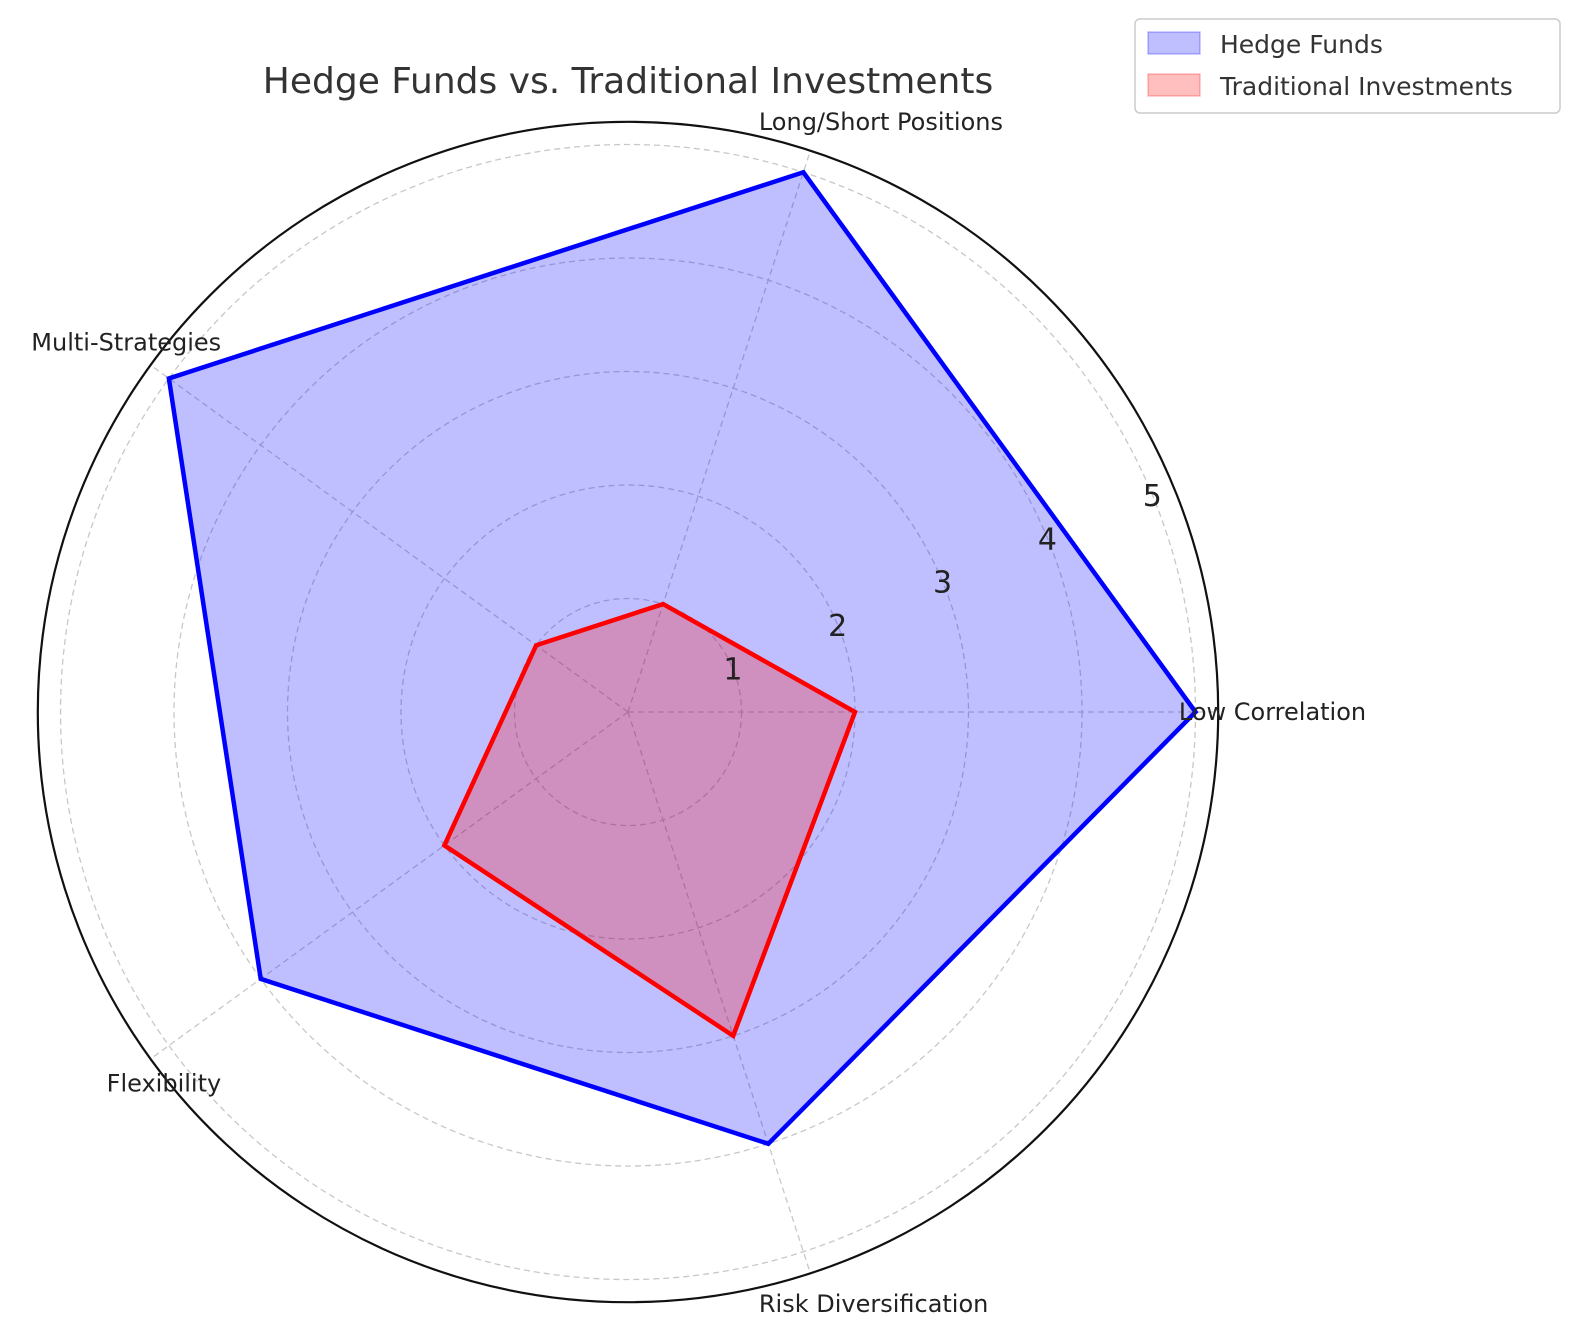  I want to click on series-line-traditional-investments, so click(649, 820).